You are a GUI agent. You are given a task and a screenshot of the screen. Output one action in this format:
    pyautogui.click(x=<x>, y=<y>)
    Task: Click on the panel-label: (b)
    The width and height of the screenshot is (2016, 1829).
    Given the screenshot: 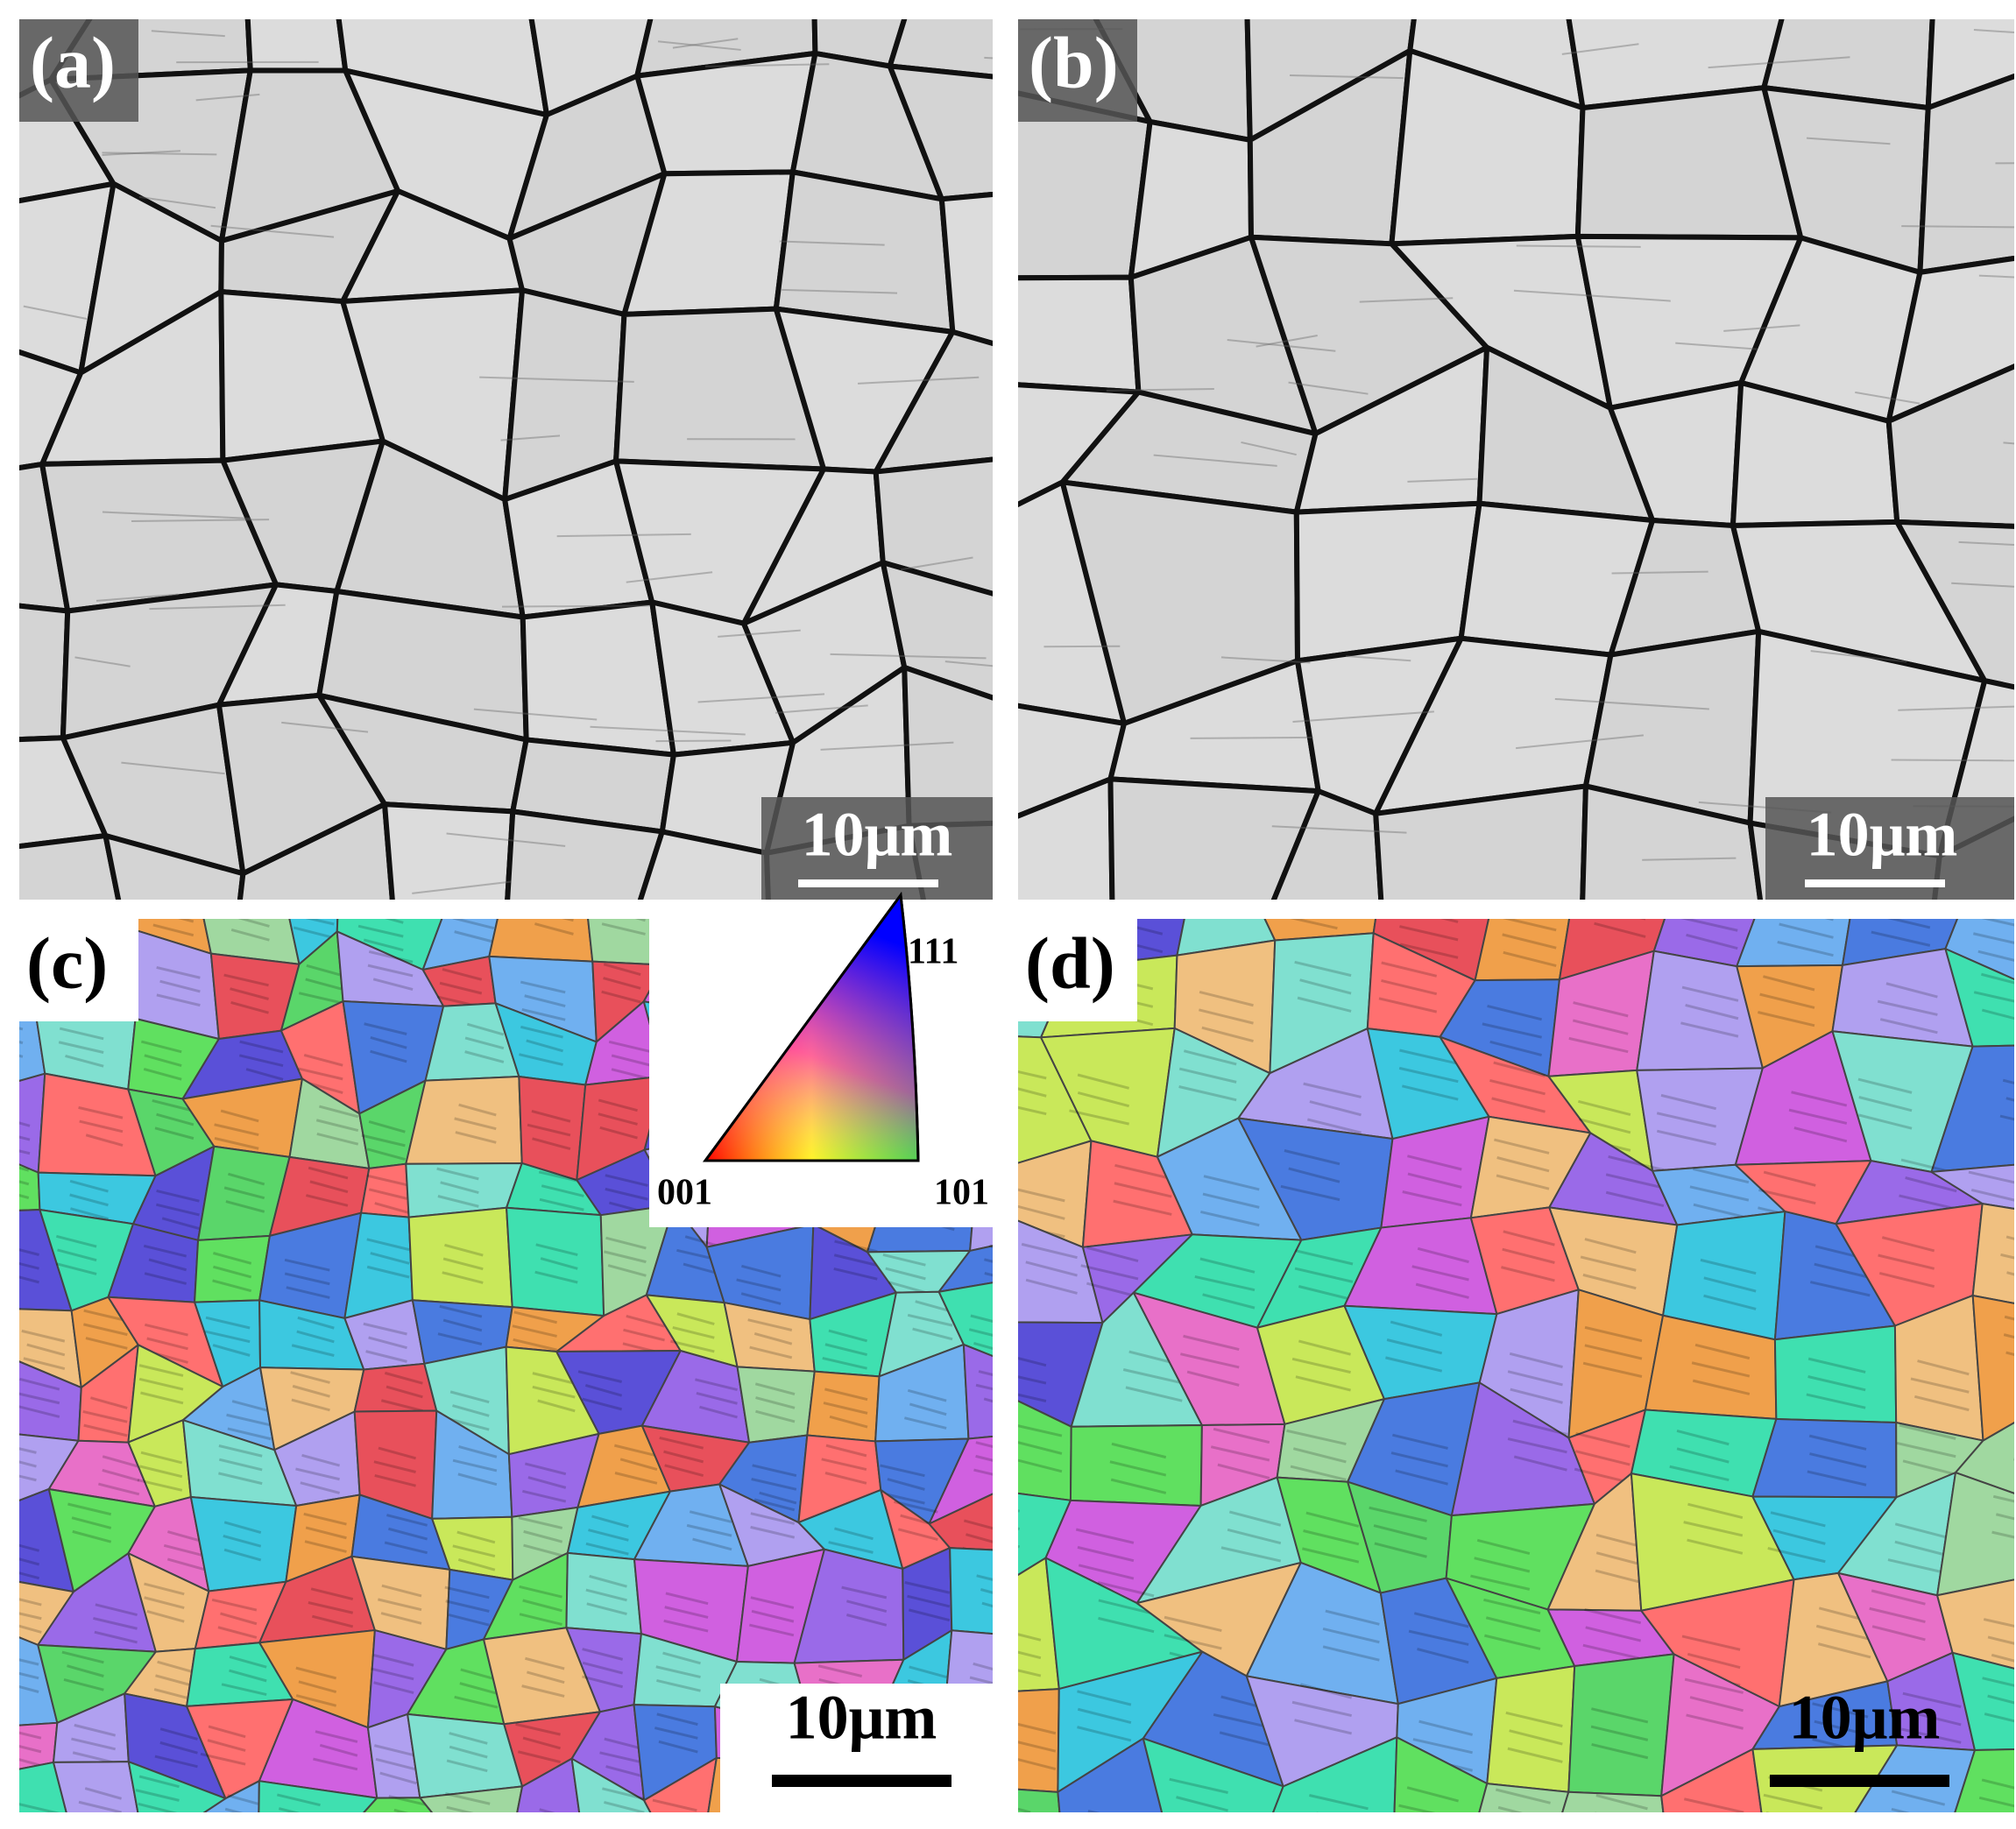 What is the action you would take?
    pyautogui.click(x=1074, y=62)
    